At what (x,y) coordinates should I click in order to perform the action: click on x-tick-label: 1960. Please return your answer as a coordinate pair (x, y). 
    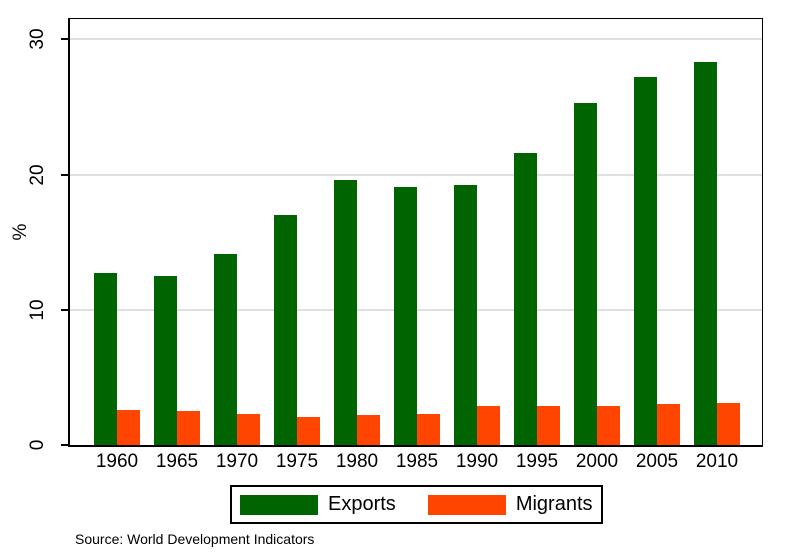
    Looking at the image, I should click on (117, 461).